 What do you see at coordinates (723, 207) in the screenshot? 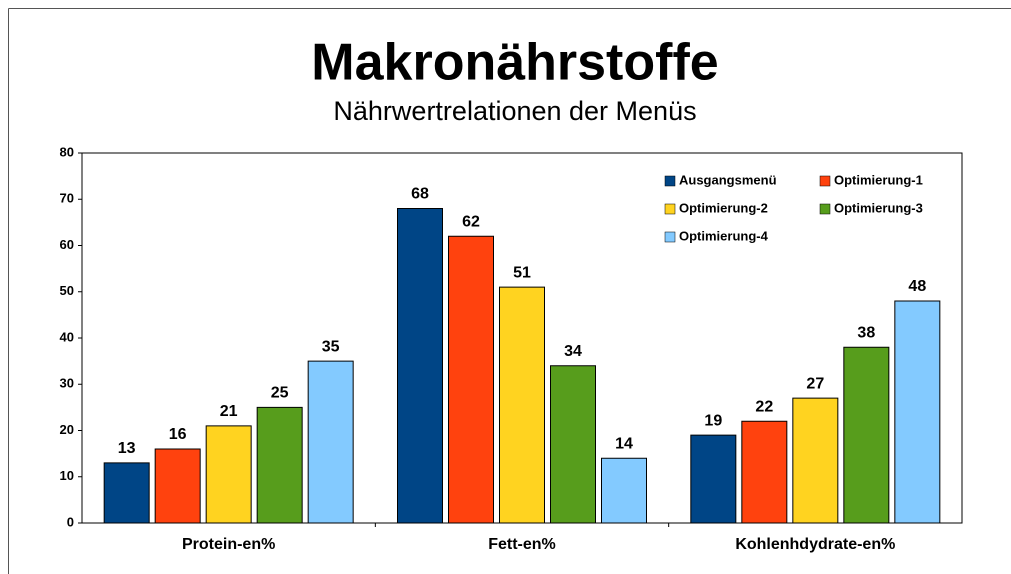
I see `legend-label: Optimierung-2` at bounding box center [723, 207].